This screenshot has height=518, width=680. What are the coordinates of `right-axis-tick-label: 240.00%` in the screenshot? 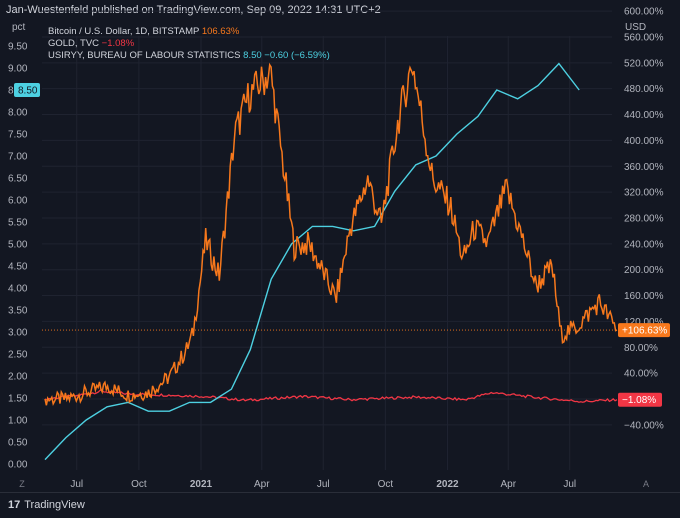 It's located at (644, 244).